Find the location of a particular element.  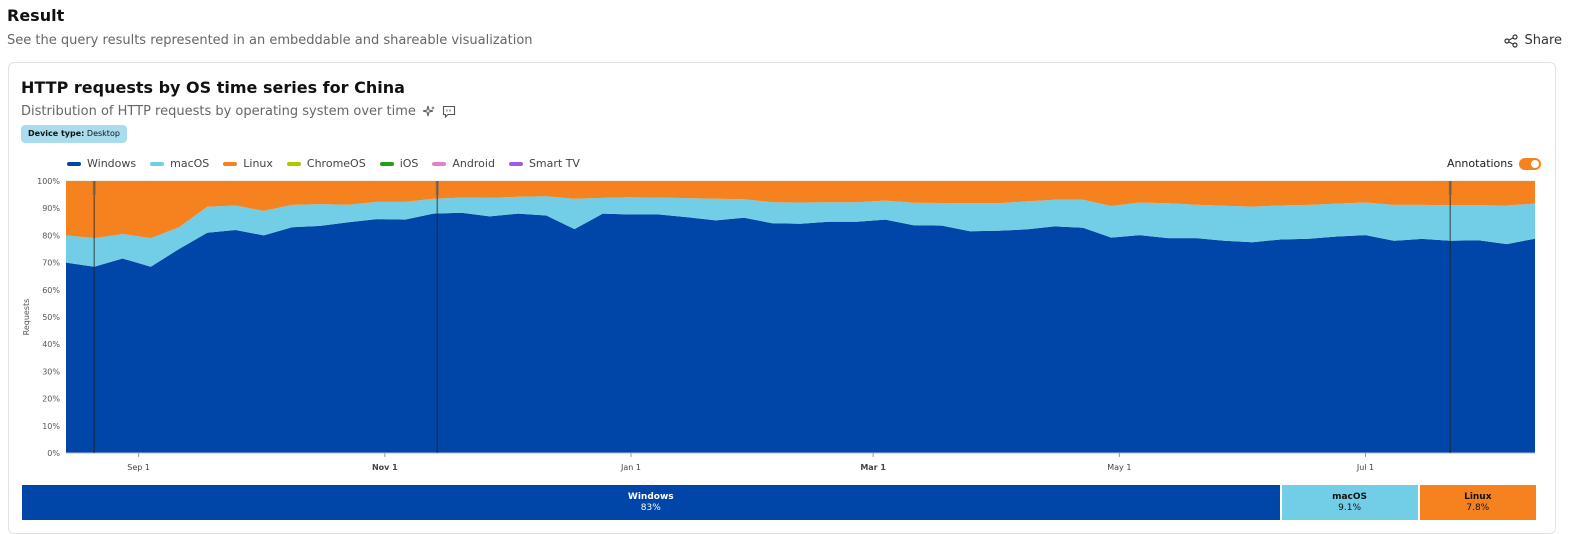

legend-item-android: Android is located at coordinates (463, 163).